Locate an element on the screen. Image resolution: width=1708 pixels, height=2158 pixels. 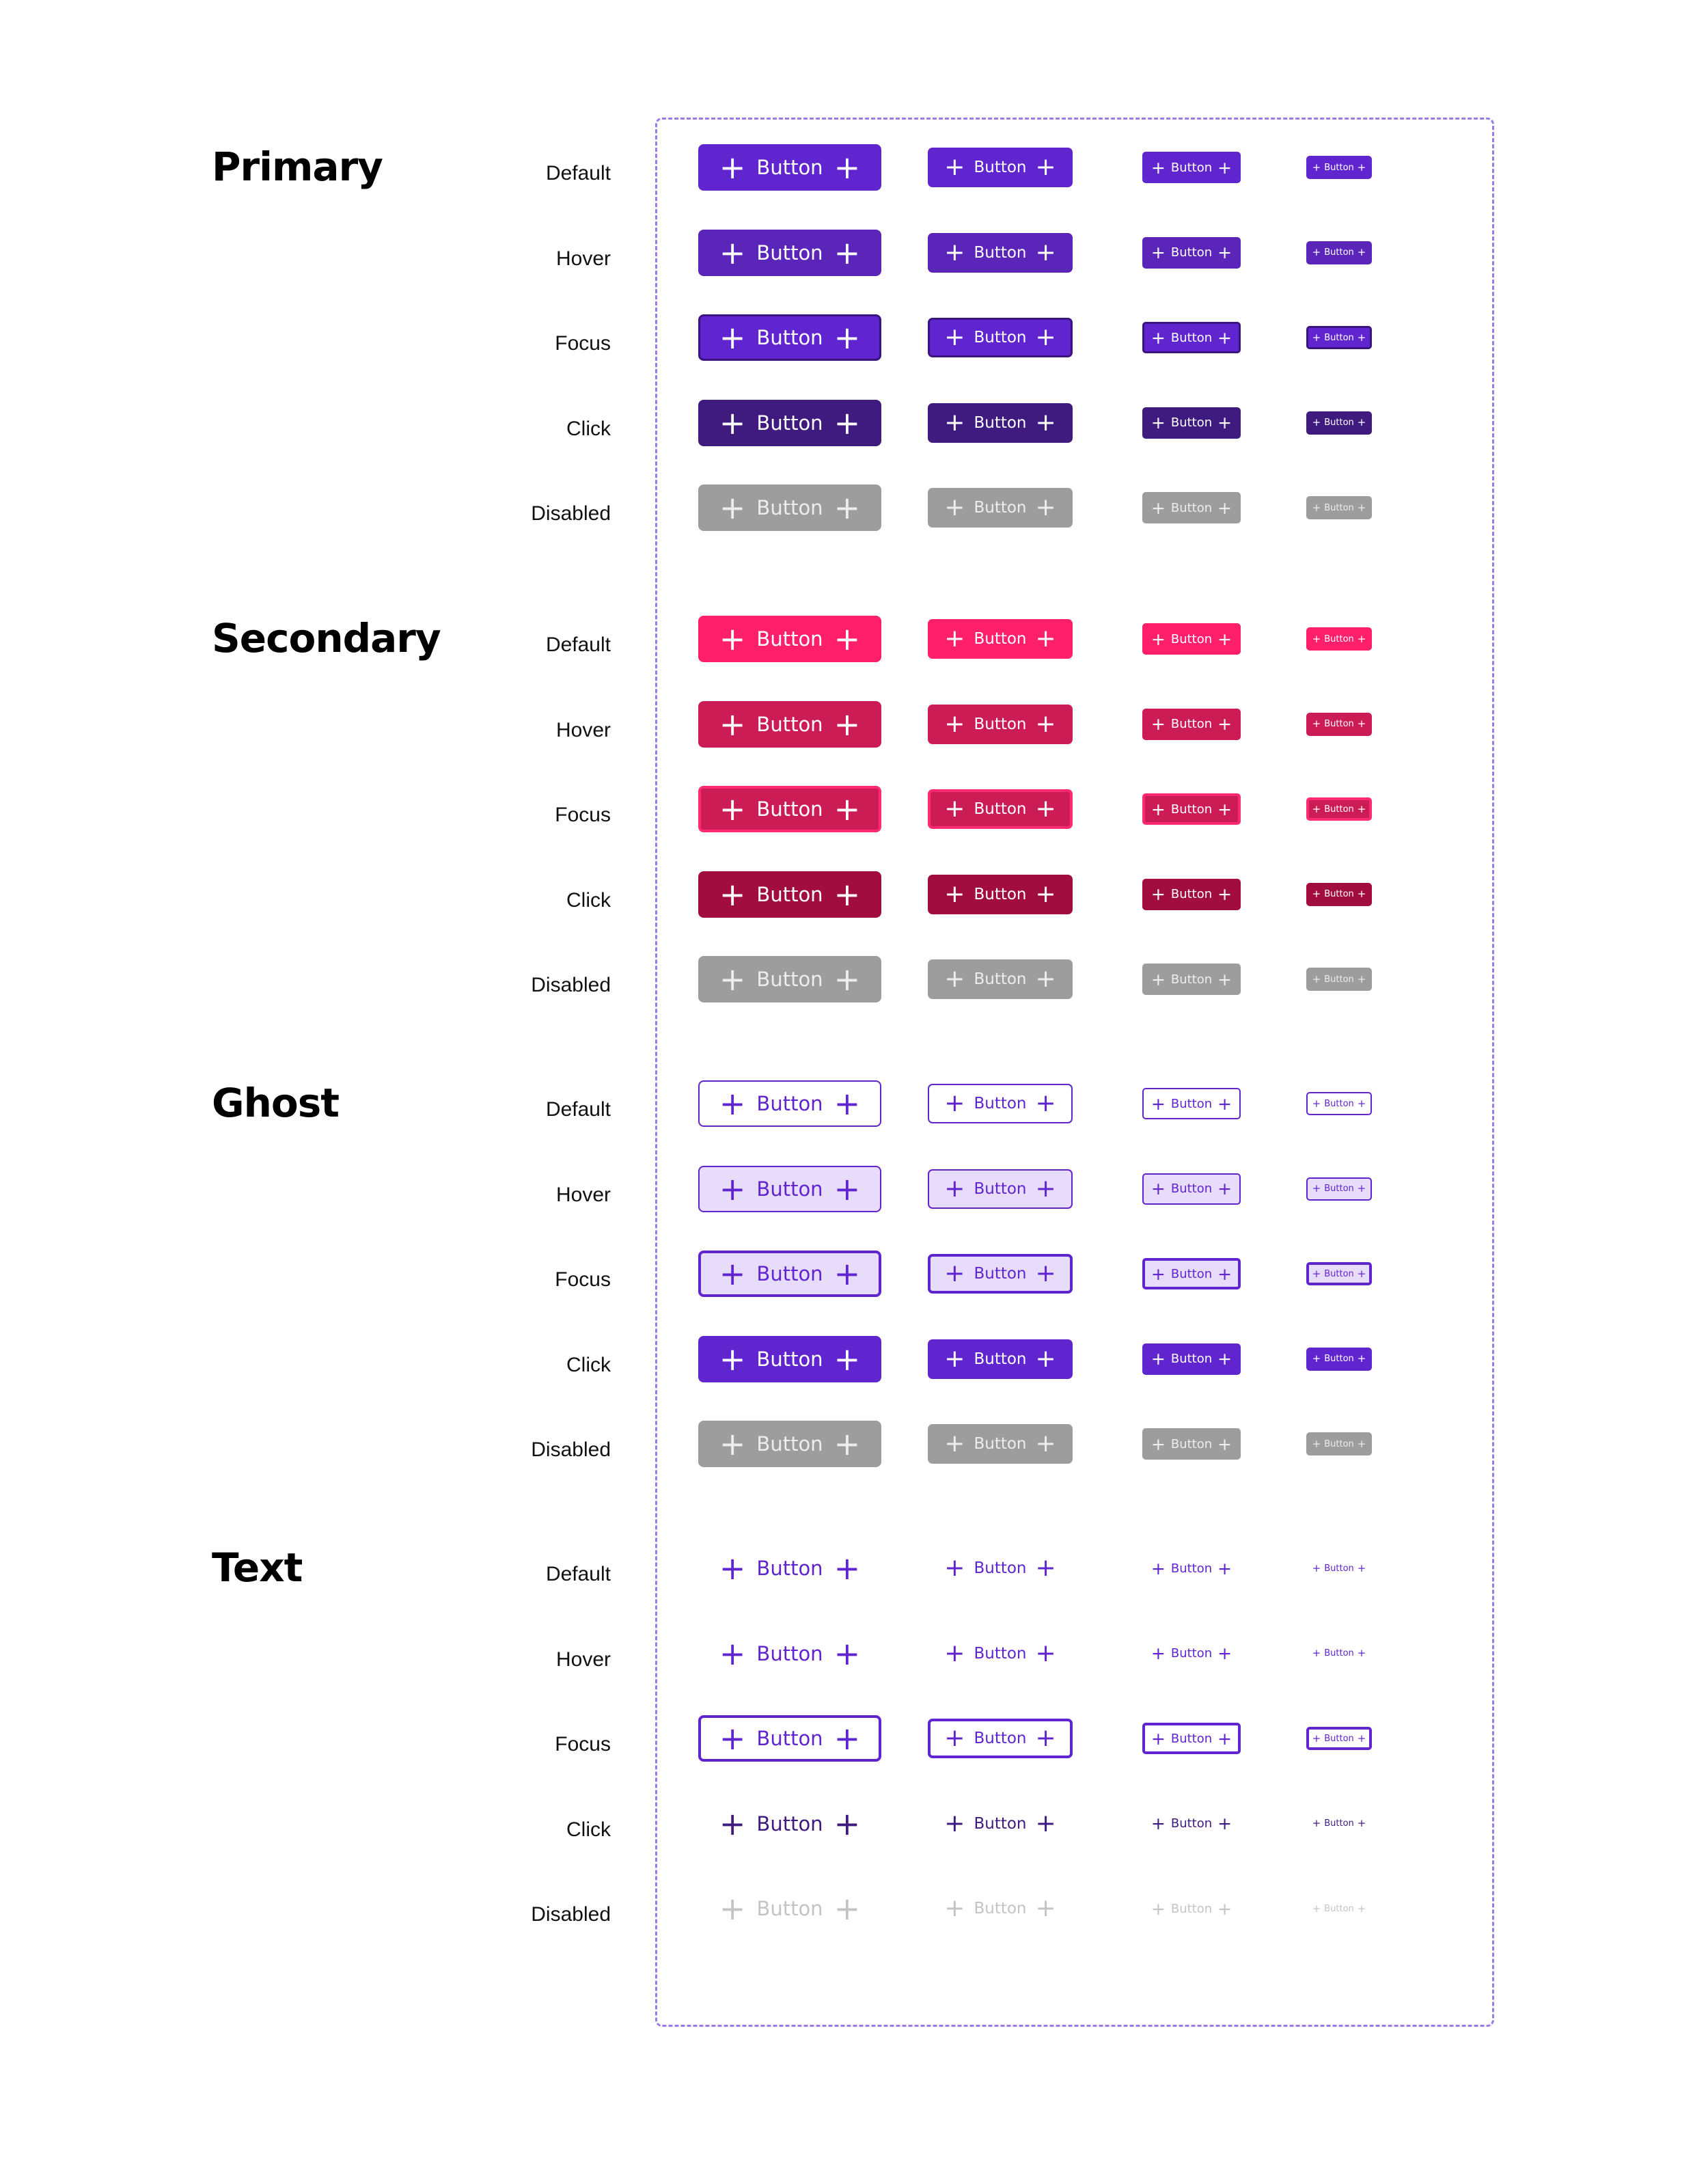
primary-button-small-click: + Button + is located at coordinates (1192, 423).